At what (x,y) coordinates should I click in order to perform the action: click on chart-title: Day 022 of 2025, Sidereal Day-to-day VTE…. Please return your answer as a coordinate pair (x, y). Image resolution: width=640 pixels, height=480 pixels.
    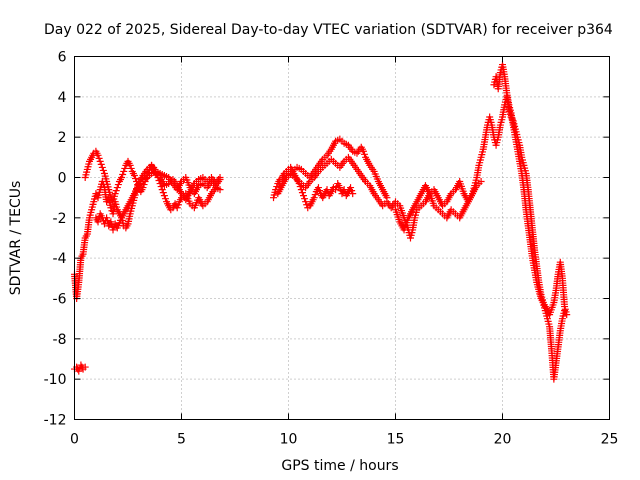
    Looking at the image, I should click on (328, 30).